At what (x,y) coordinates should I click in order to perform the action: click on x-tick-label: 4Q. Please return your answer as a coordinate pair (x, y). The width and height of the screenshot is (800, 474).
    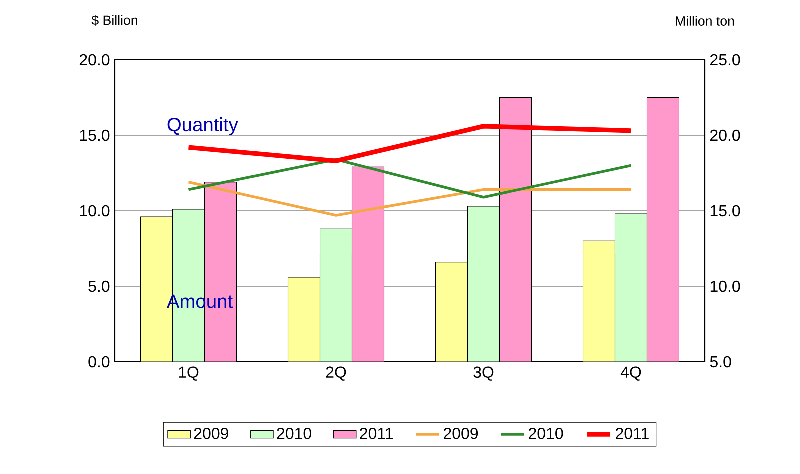
    Looking at the image, I should click on (631, 373).